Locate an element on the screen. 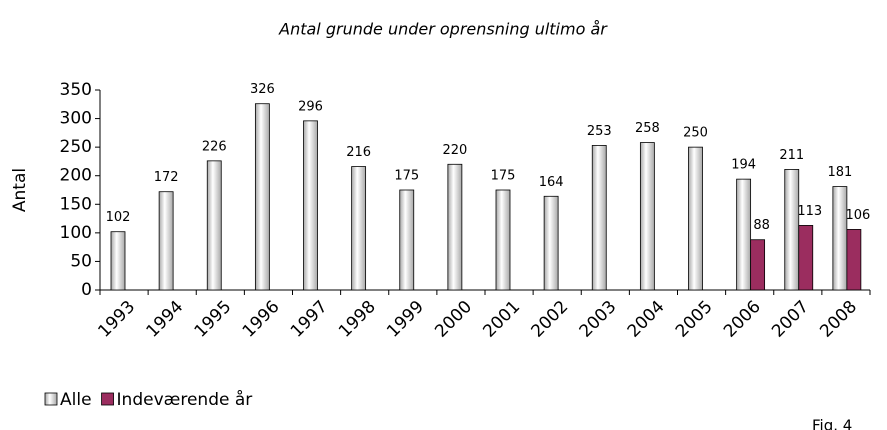  x-tick-label: 1993 is located at coordinates (116, 319).